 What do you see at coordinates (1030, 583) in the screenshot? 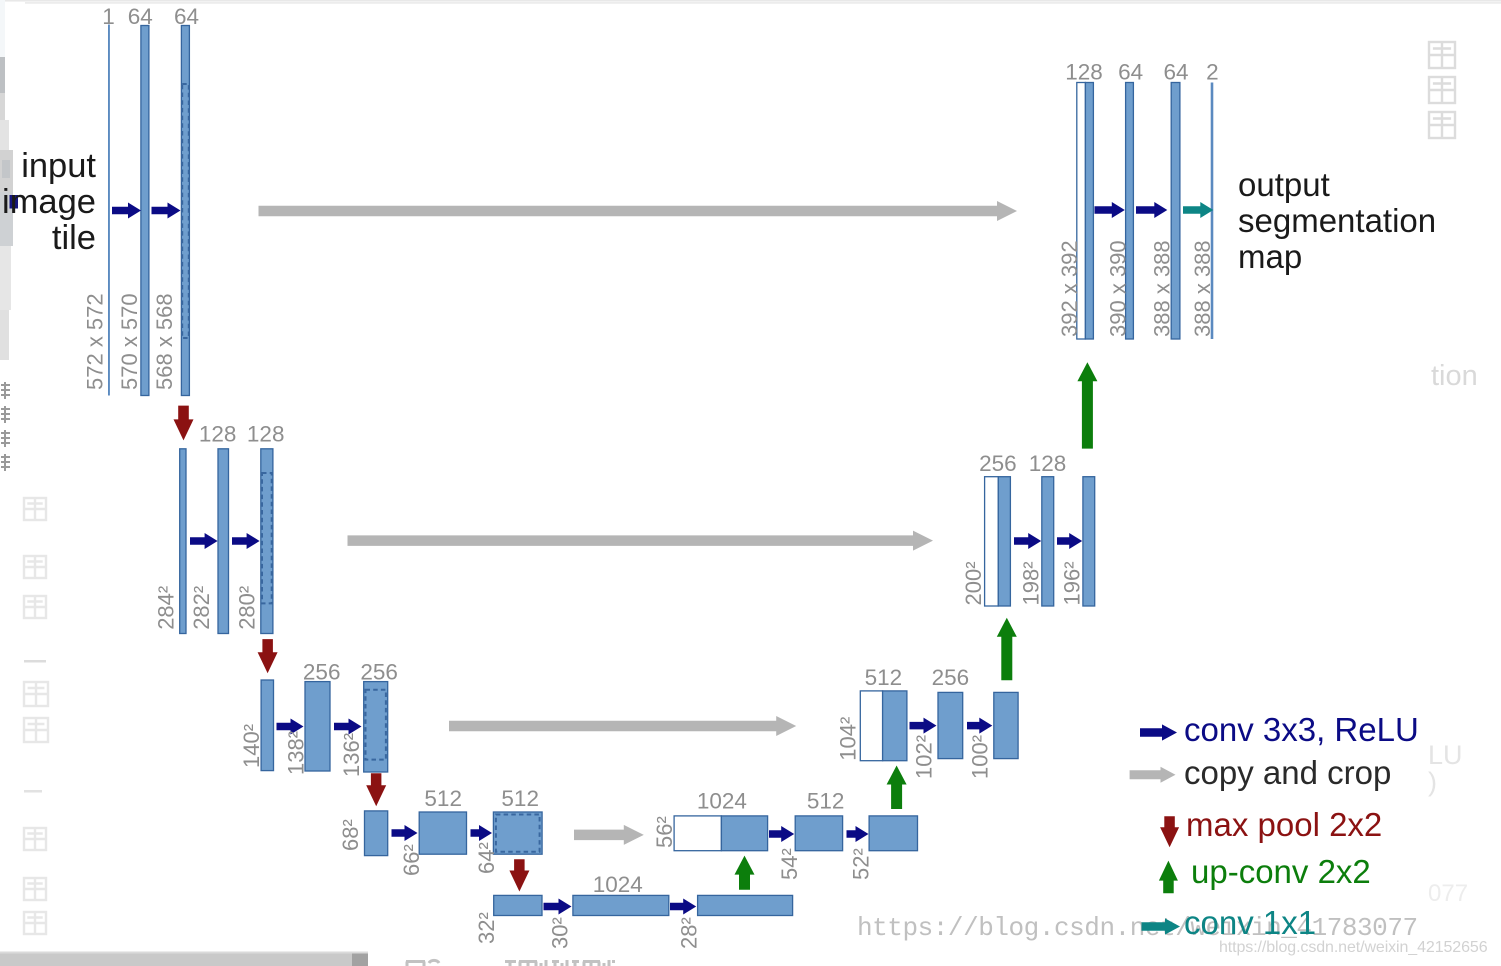
I see `svg-text: 198²` at bounding box center [1030, 583].